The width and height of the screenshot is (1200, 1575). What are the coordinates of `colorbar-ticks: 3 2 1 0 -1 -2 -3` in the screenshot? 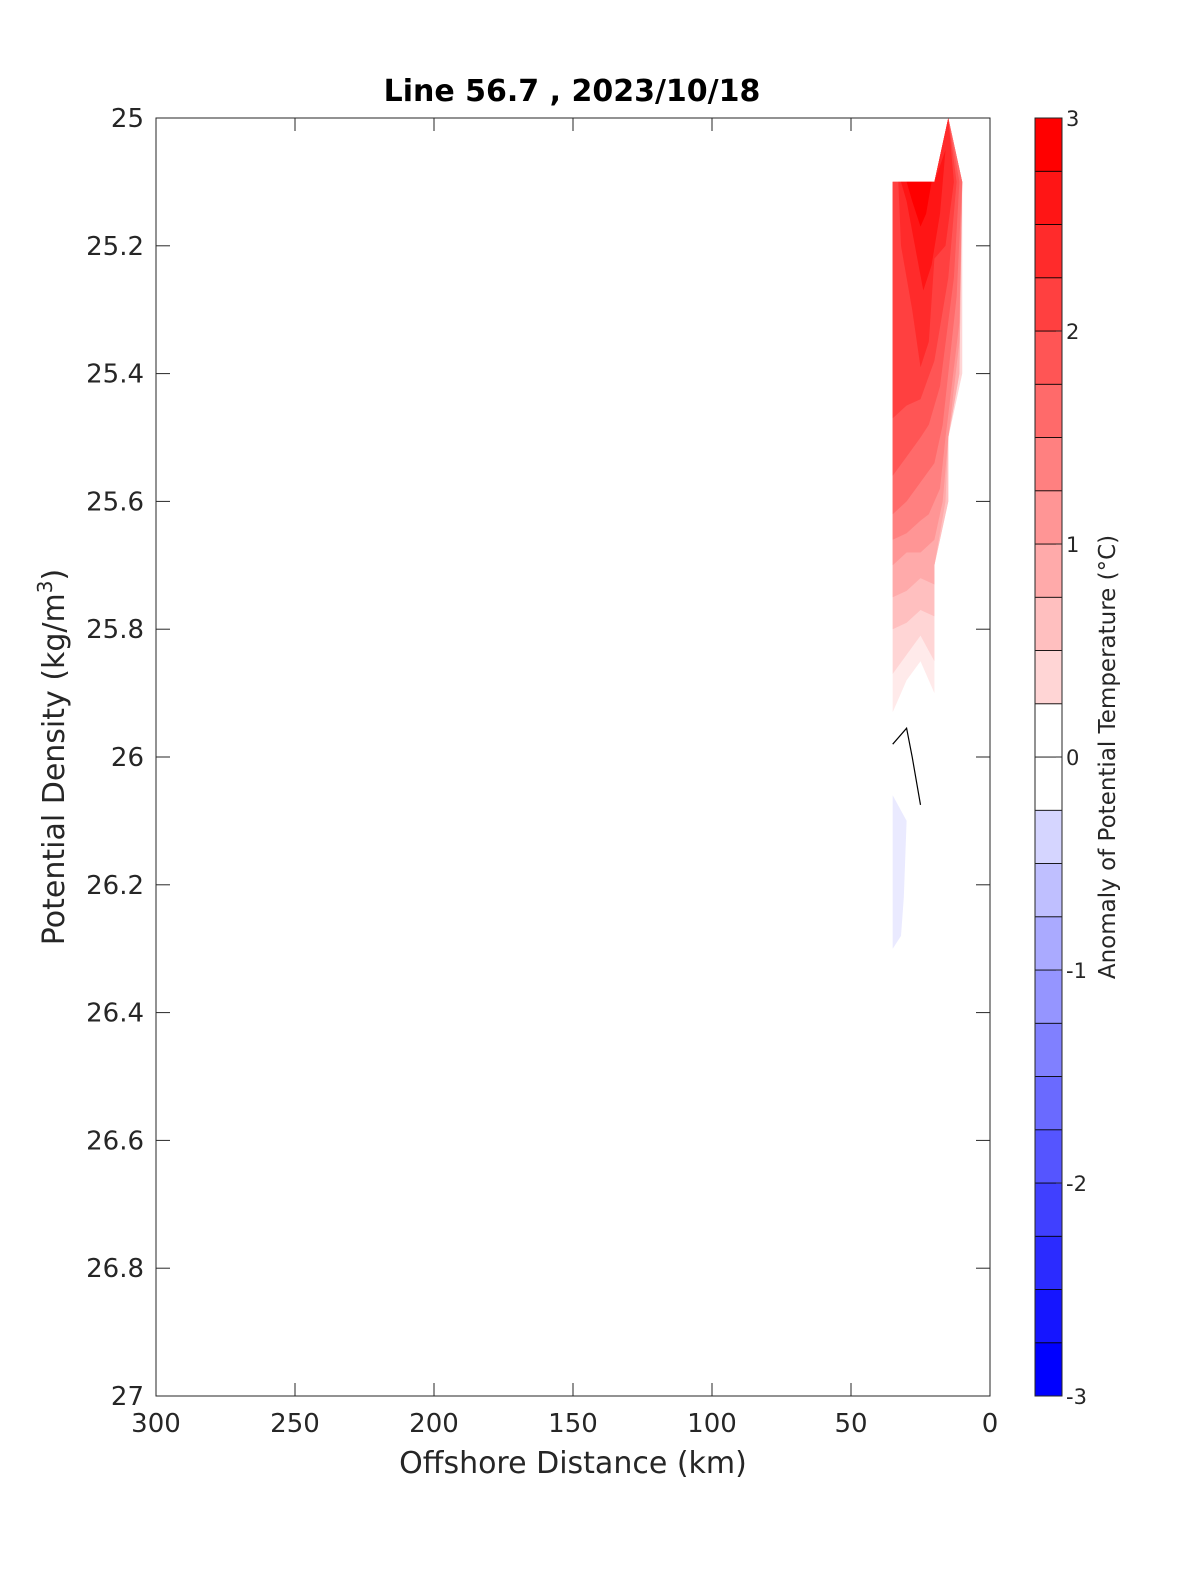 It's located at (1071, 758).